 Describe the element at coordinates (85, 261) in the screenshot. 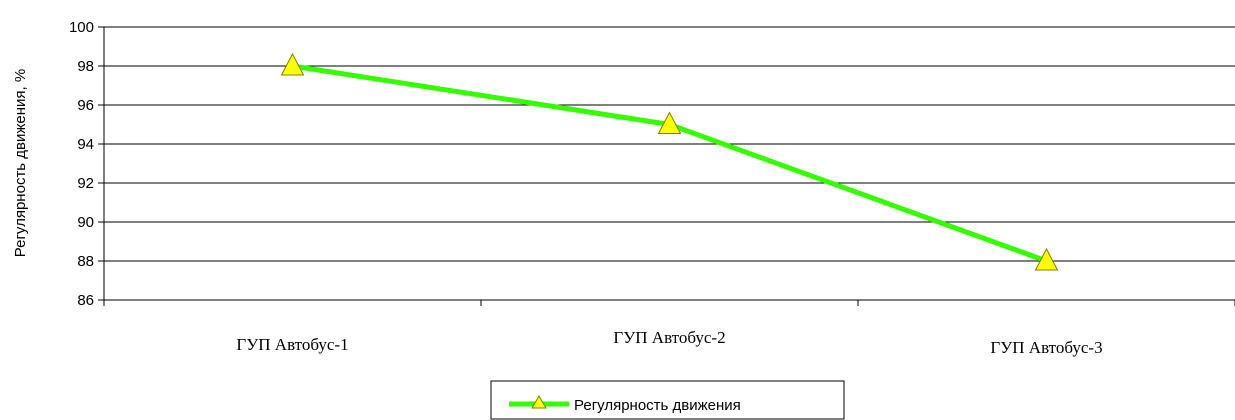

I see `y-tick-label: 88` at that location.